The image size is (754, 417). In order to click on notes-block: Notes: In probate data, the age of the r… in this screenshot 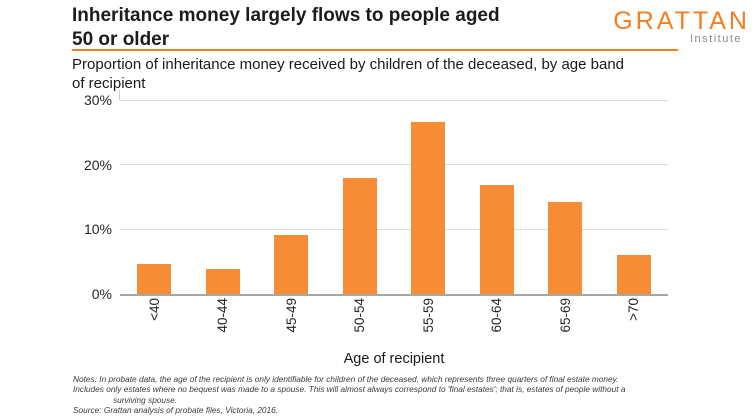, I will do `click(349, 395)`.